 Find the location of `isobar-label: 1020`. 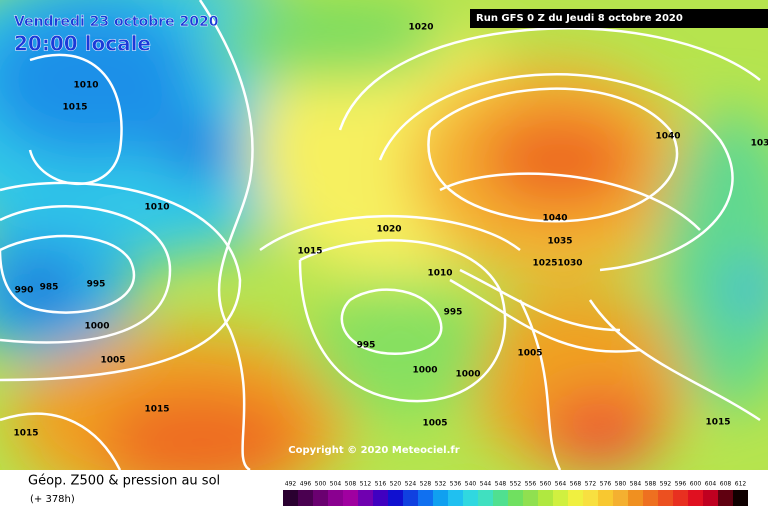

isobar-label: 1020 is located at coordinates (388, 230).